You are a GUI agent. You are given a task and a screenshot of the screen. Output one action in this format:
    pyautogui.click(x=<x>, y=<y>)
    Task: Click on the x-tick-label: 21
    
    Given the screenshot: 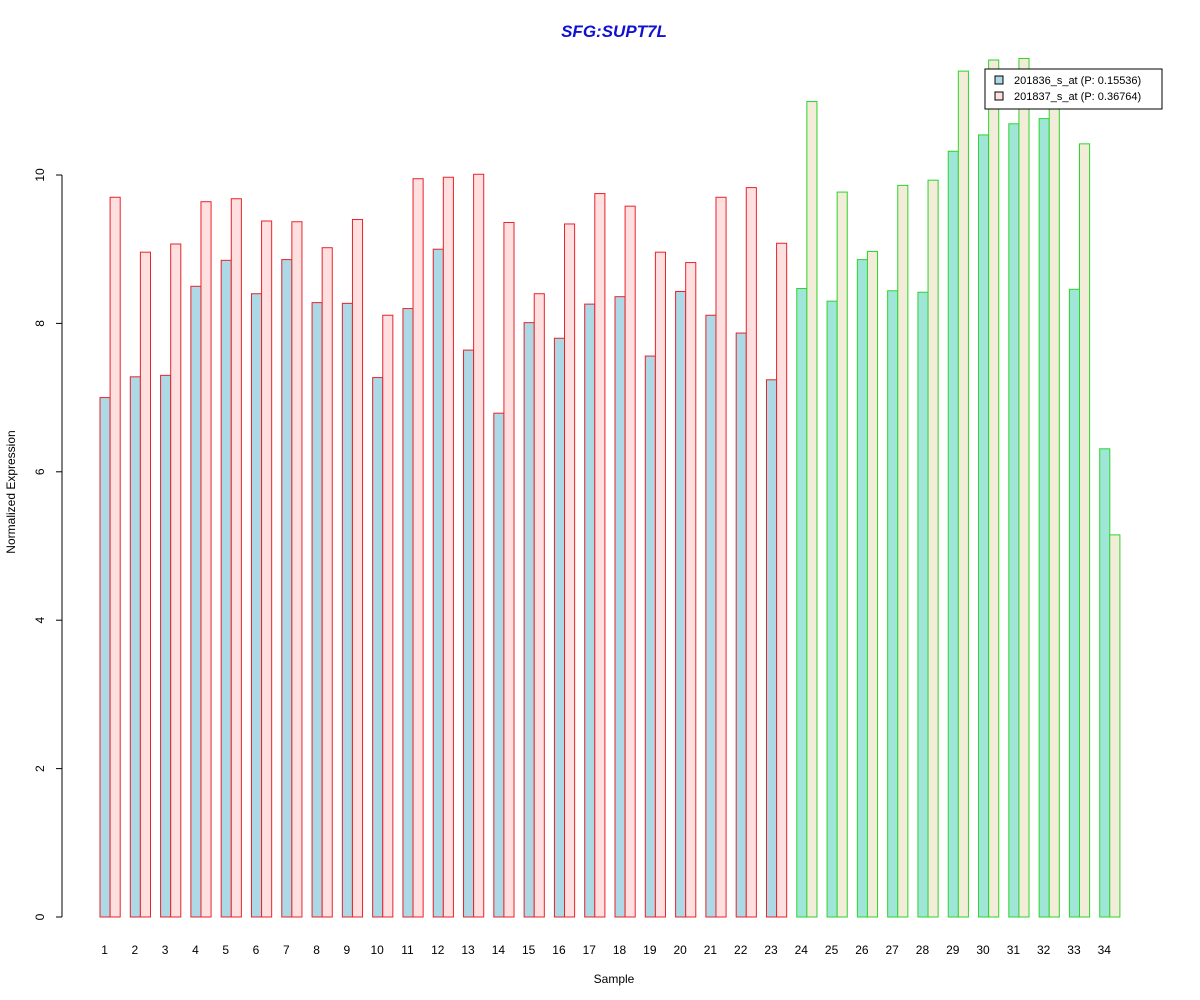 What is the action you would take?
    pyautogui.click(x=711, y=950)
    